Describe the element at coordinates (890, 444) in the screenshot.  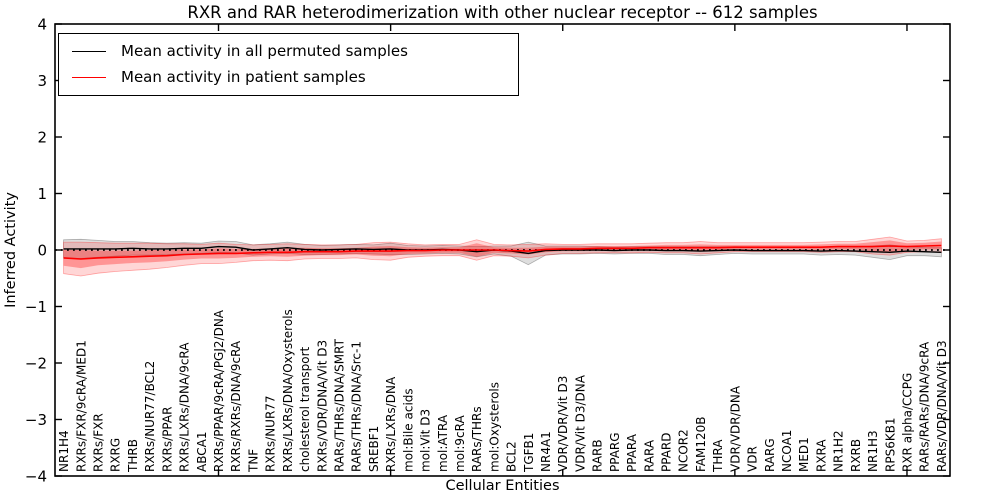
I see `x-category-label: RPS6KB1` at that location.